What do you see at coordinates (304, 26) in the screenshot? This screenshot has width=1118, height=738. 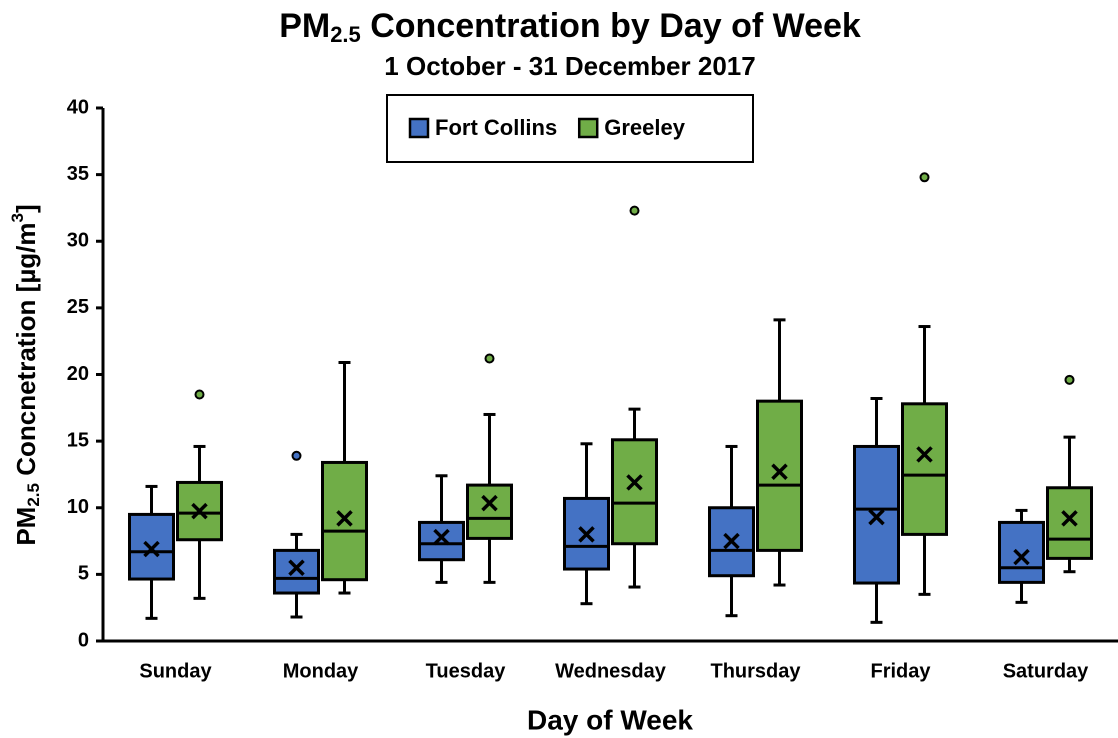 I see `title-main: PM` at bounding box center [304, 26].